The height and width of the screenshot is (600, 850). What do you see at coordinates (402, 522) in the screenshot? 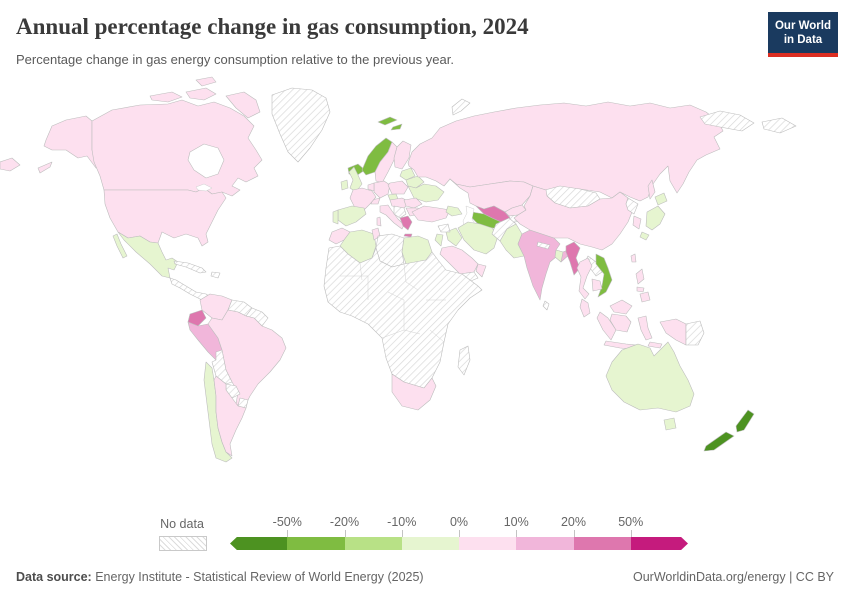
I see `legend-tick-label: -10%` at bounding box center [402, 522].